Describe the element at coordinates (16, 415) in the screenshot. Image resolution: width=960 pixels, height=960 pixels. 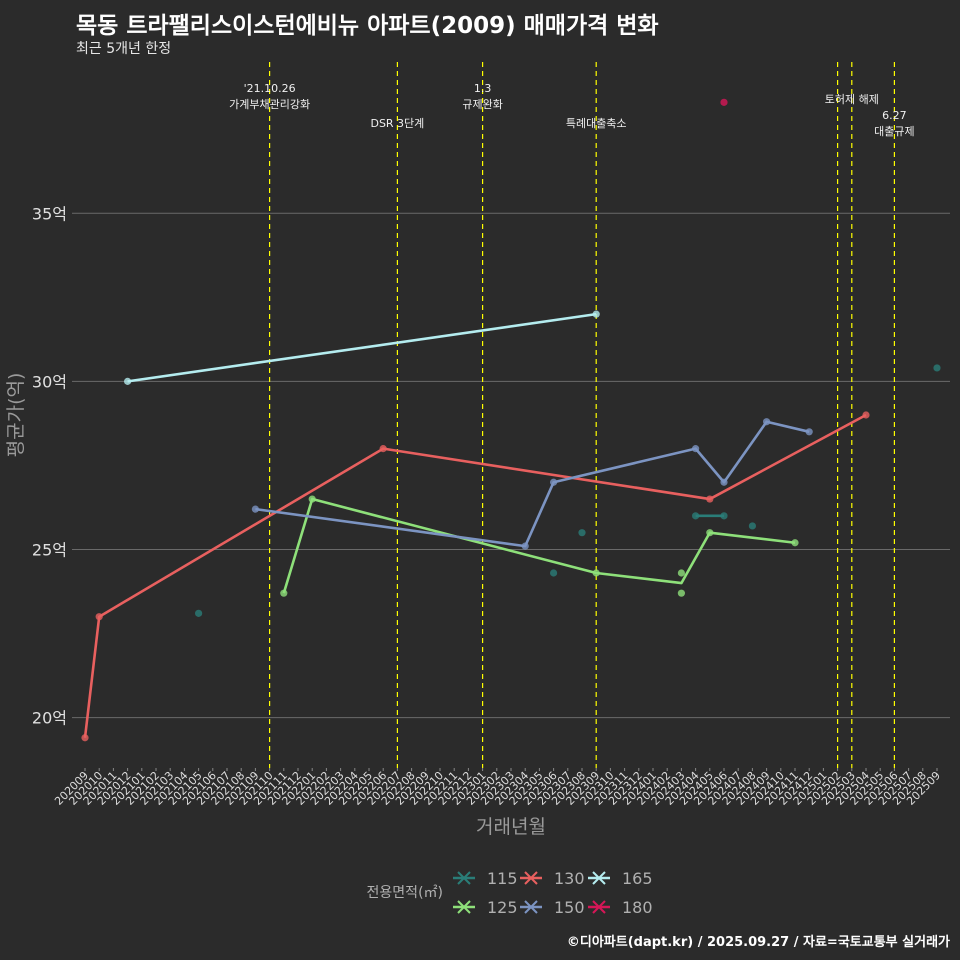
I see `y-axis-label: 평균가(억)` at that location.